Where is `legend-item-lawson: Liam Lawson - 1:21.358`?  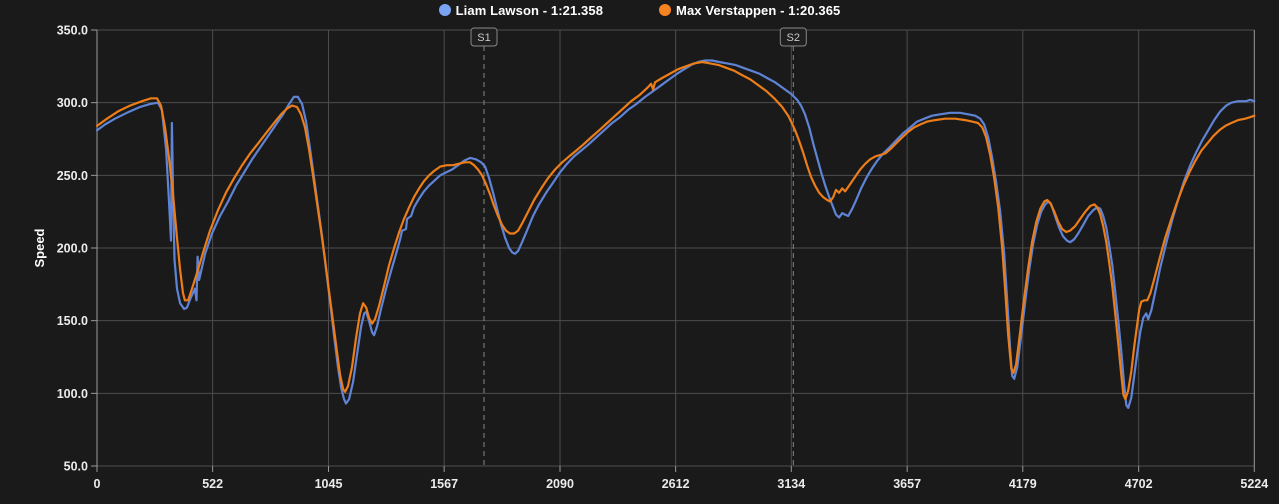 legend-item-lawson: Liam Lawson - 1:21.358 is located at coordinates (521, 10).